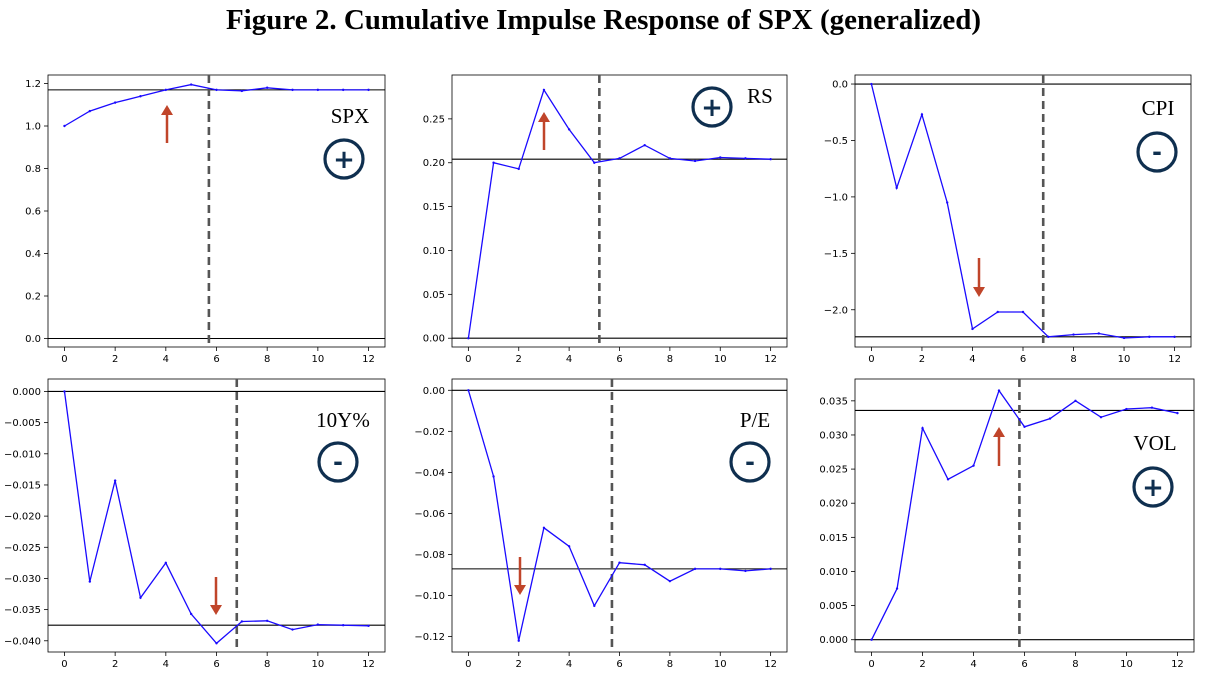  I want to click on y-tick-label: −0.025, so click(22, 548).